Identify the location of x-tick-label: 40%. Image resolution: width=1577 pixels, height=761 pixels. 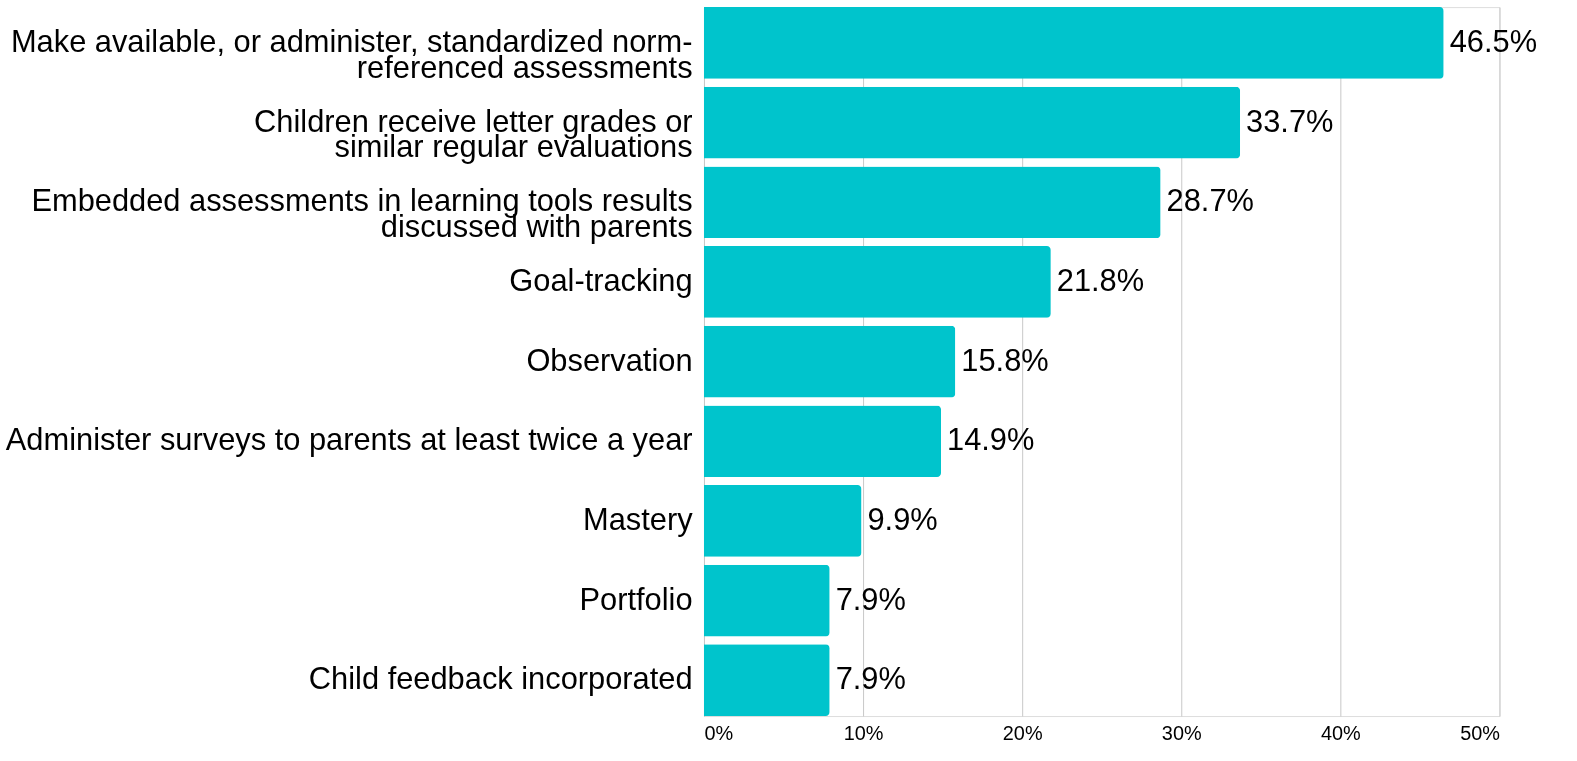
(1340, 733).